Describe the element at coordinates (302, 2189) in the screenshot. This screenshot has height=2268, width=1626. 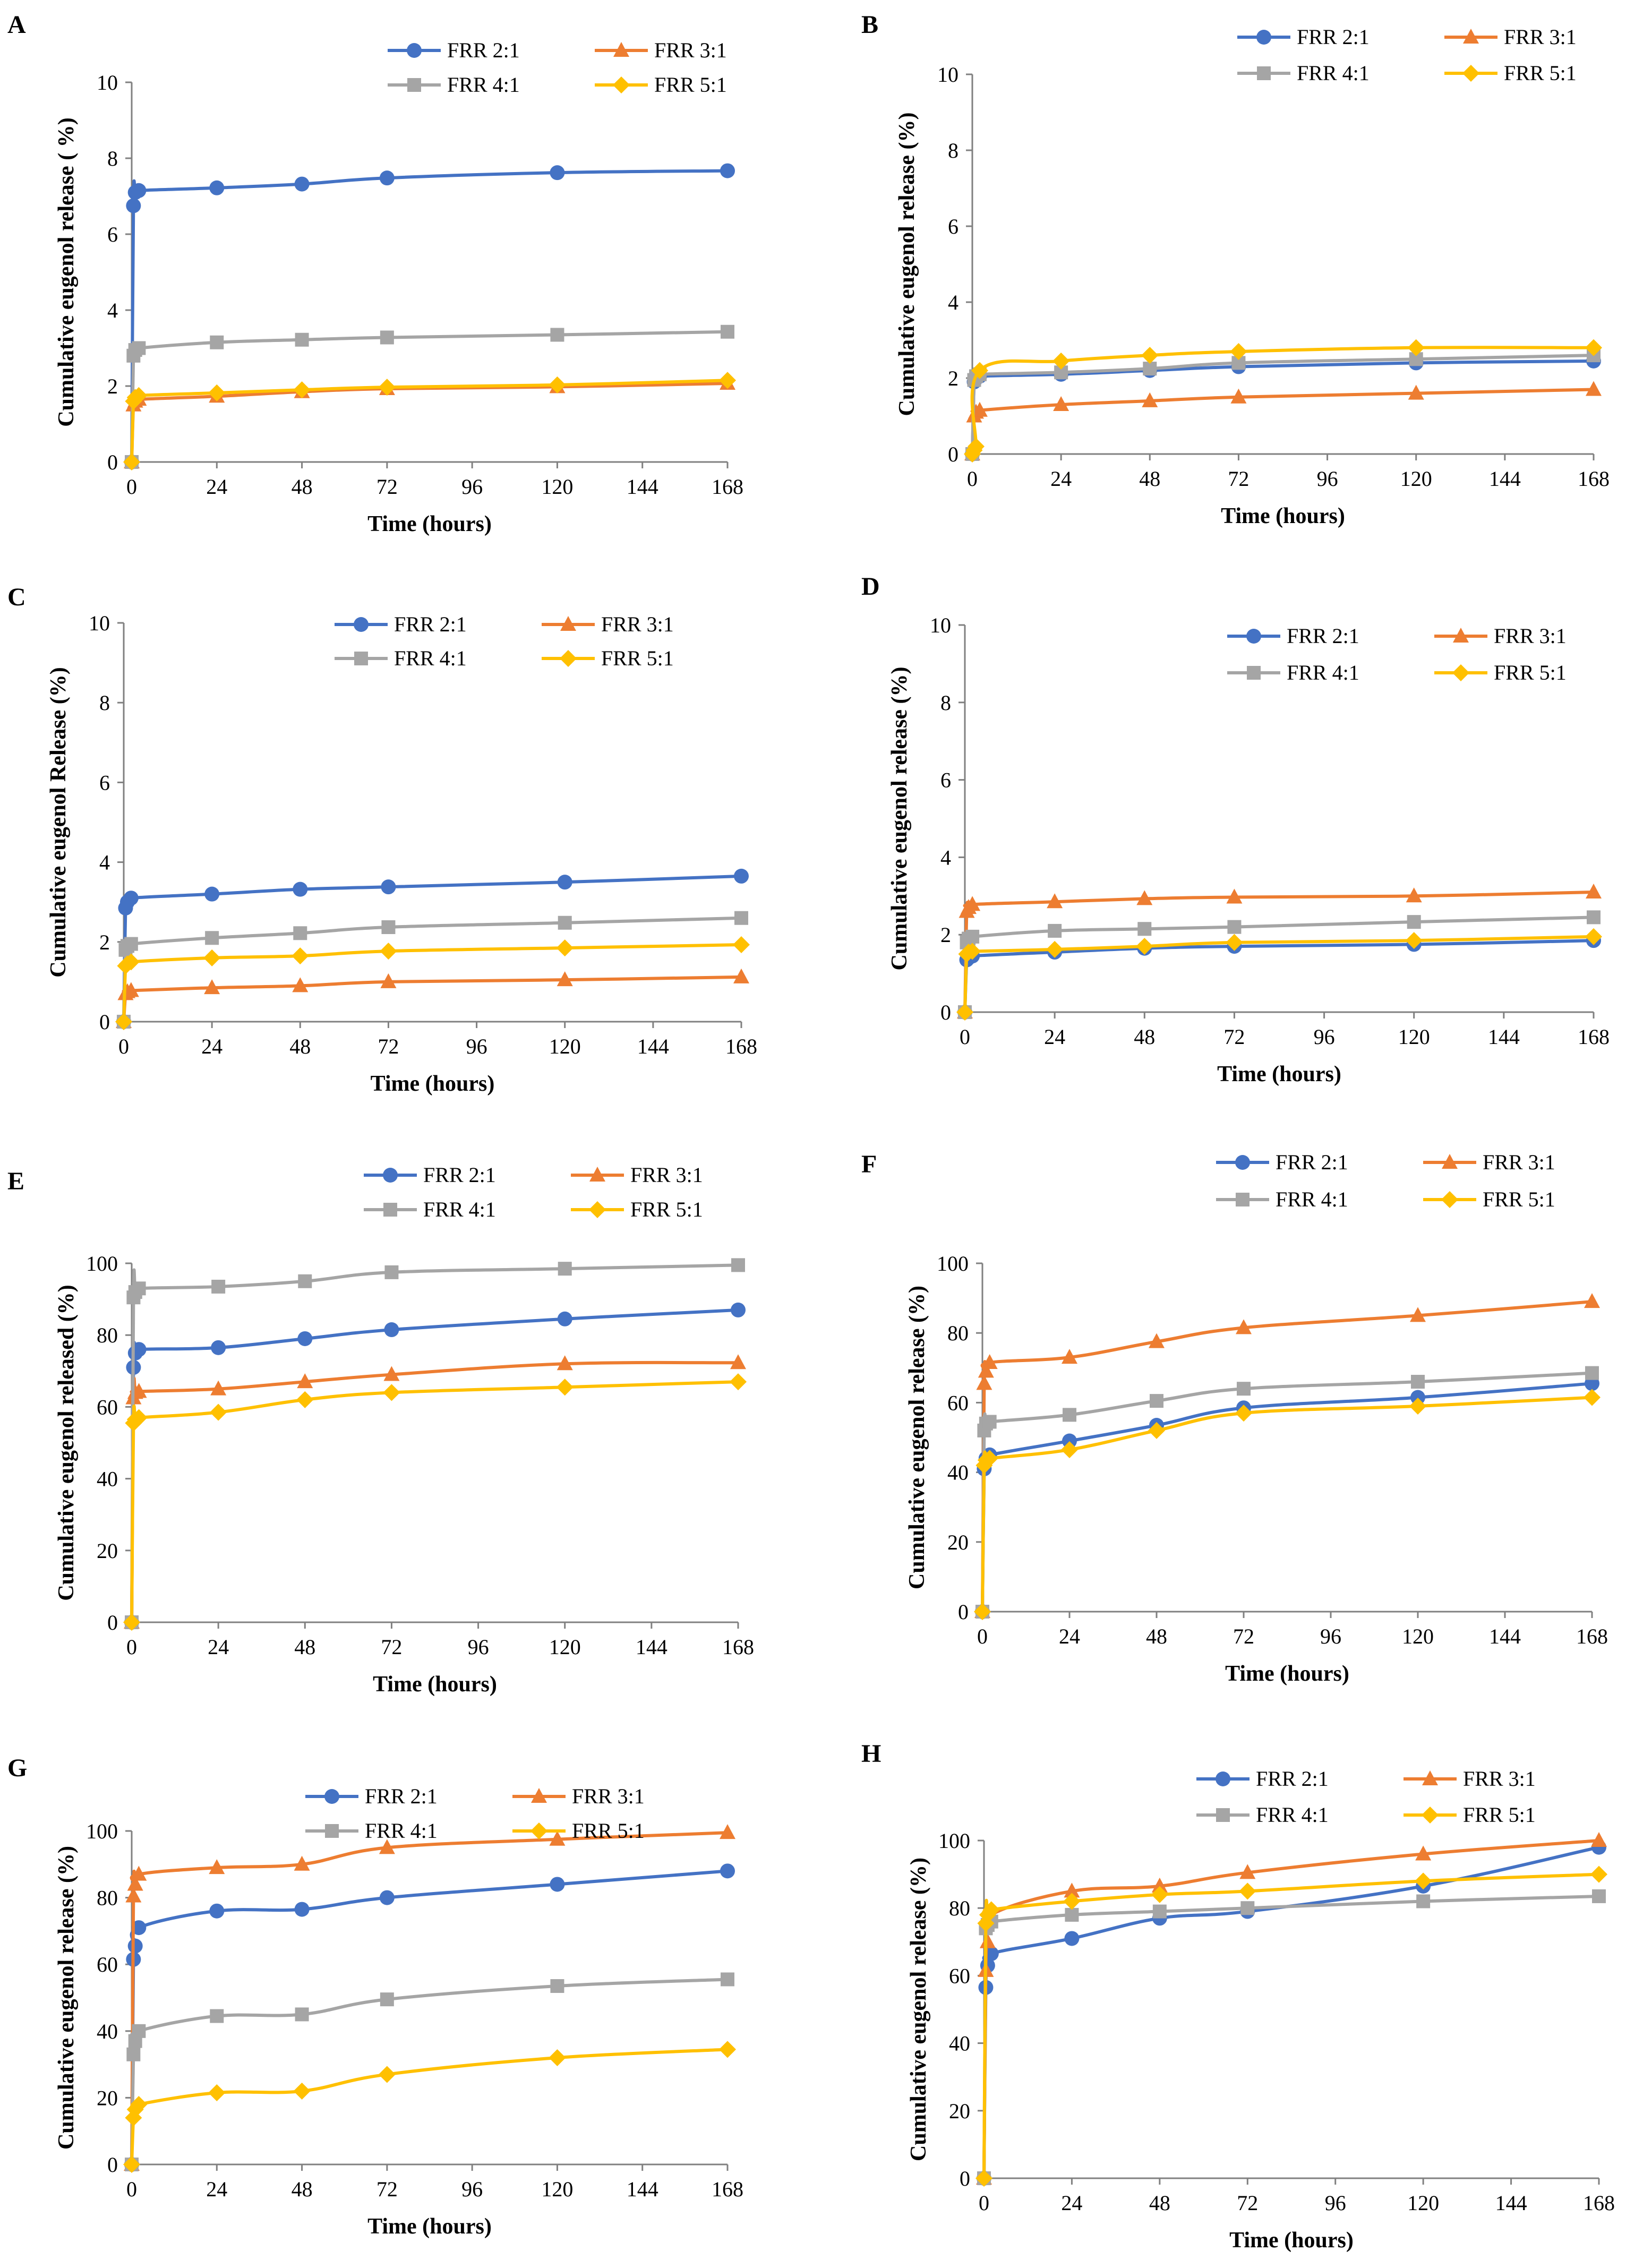
I see `x-tick-label: 48` at that location.